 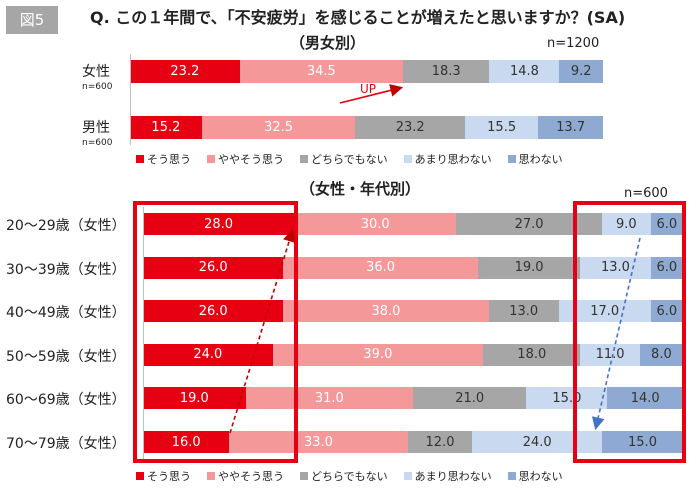 What do you see at coordinates (532, 355) in the screenshot?
I see `data-label: 18.0` at bounding box center [532, 355].